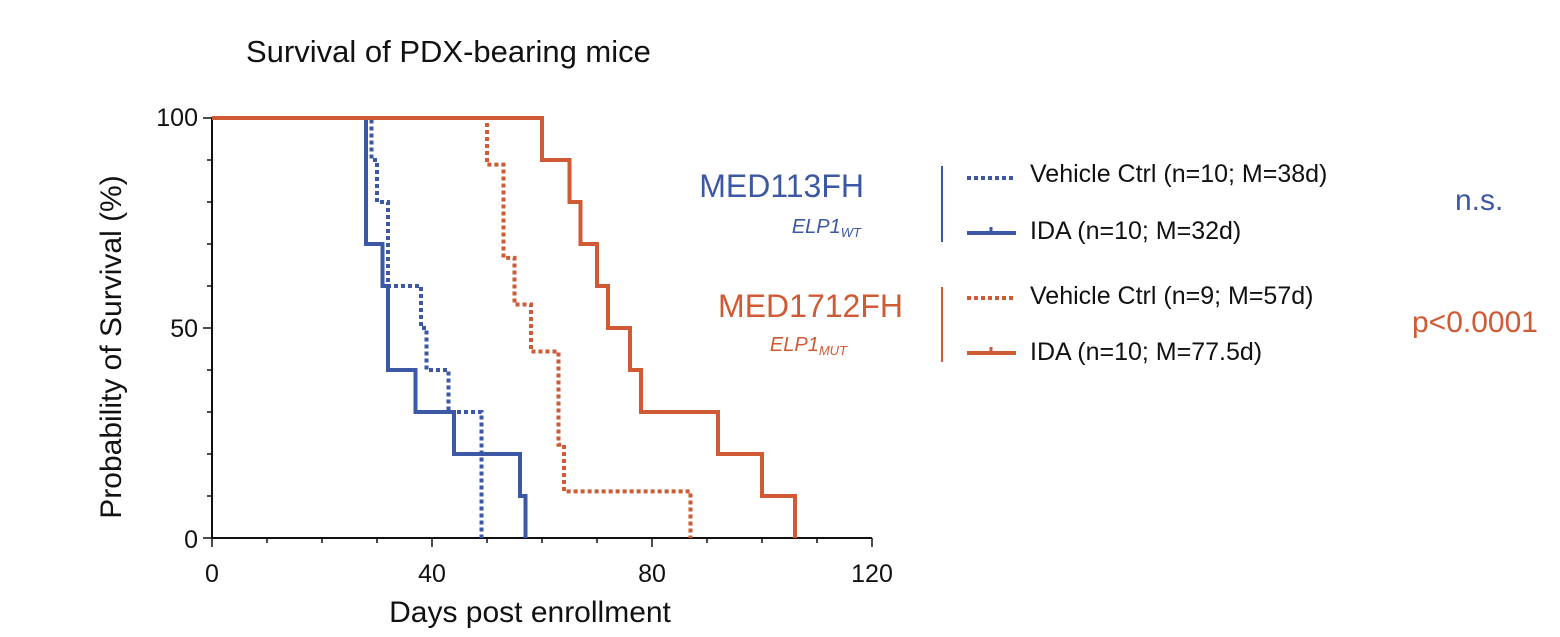 Image resolution: width=1560 pixels, height=637 pixels. I want to click on group-name-med113fh: MED113FH, so click(781, 186).